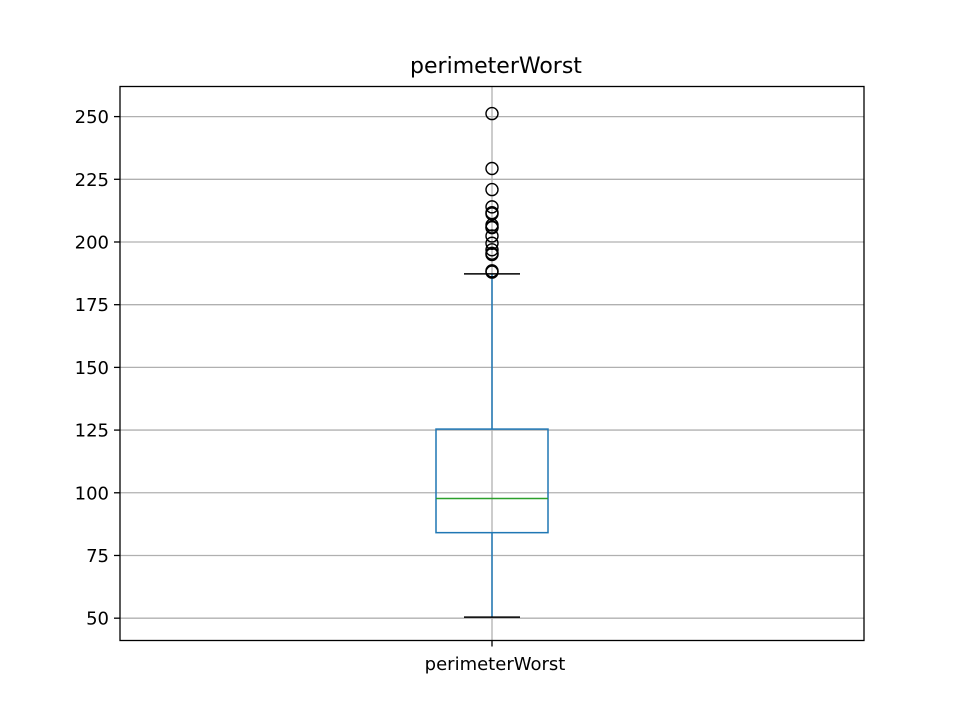  I want to click on box-layer, so click(492, 362).